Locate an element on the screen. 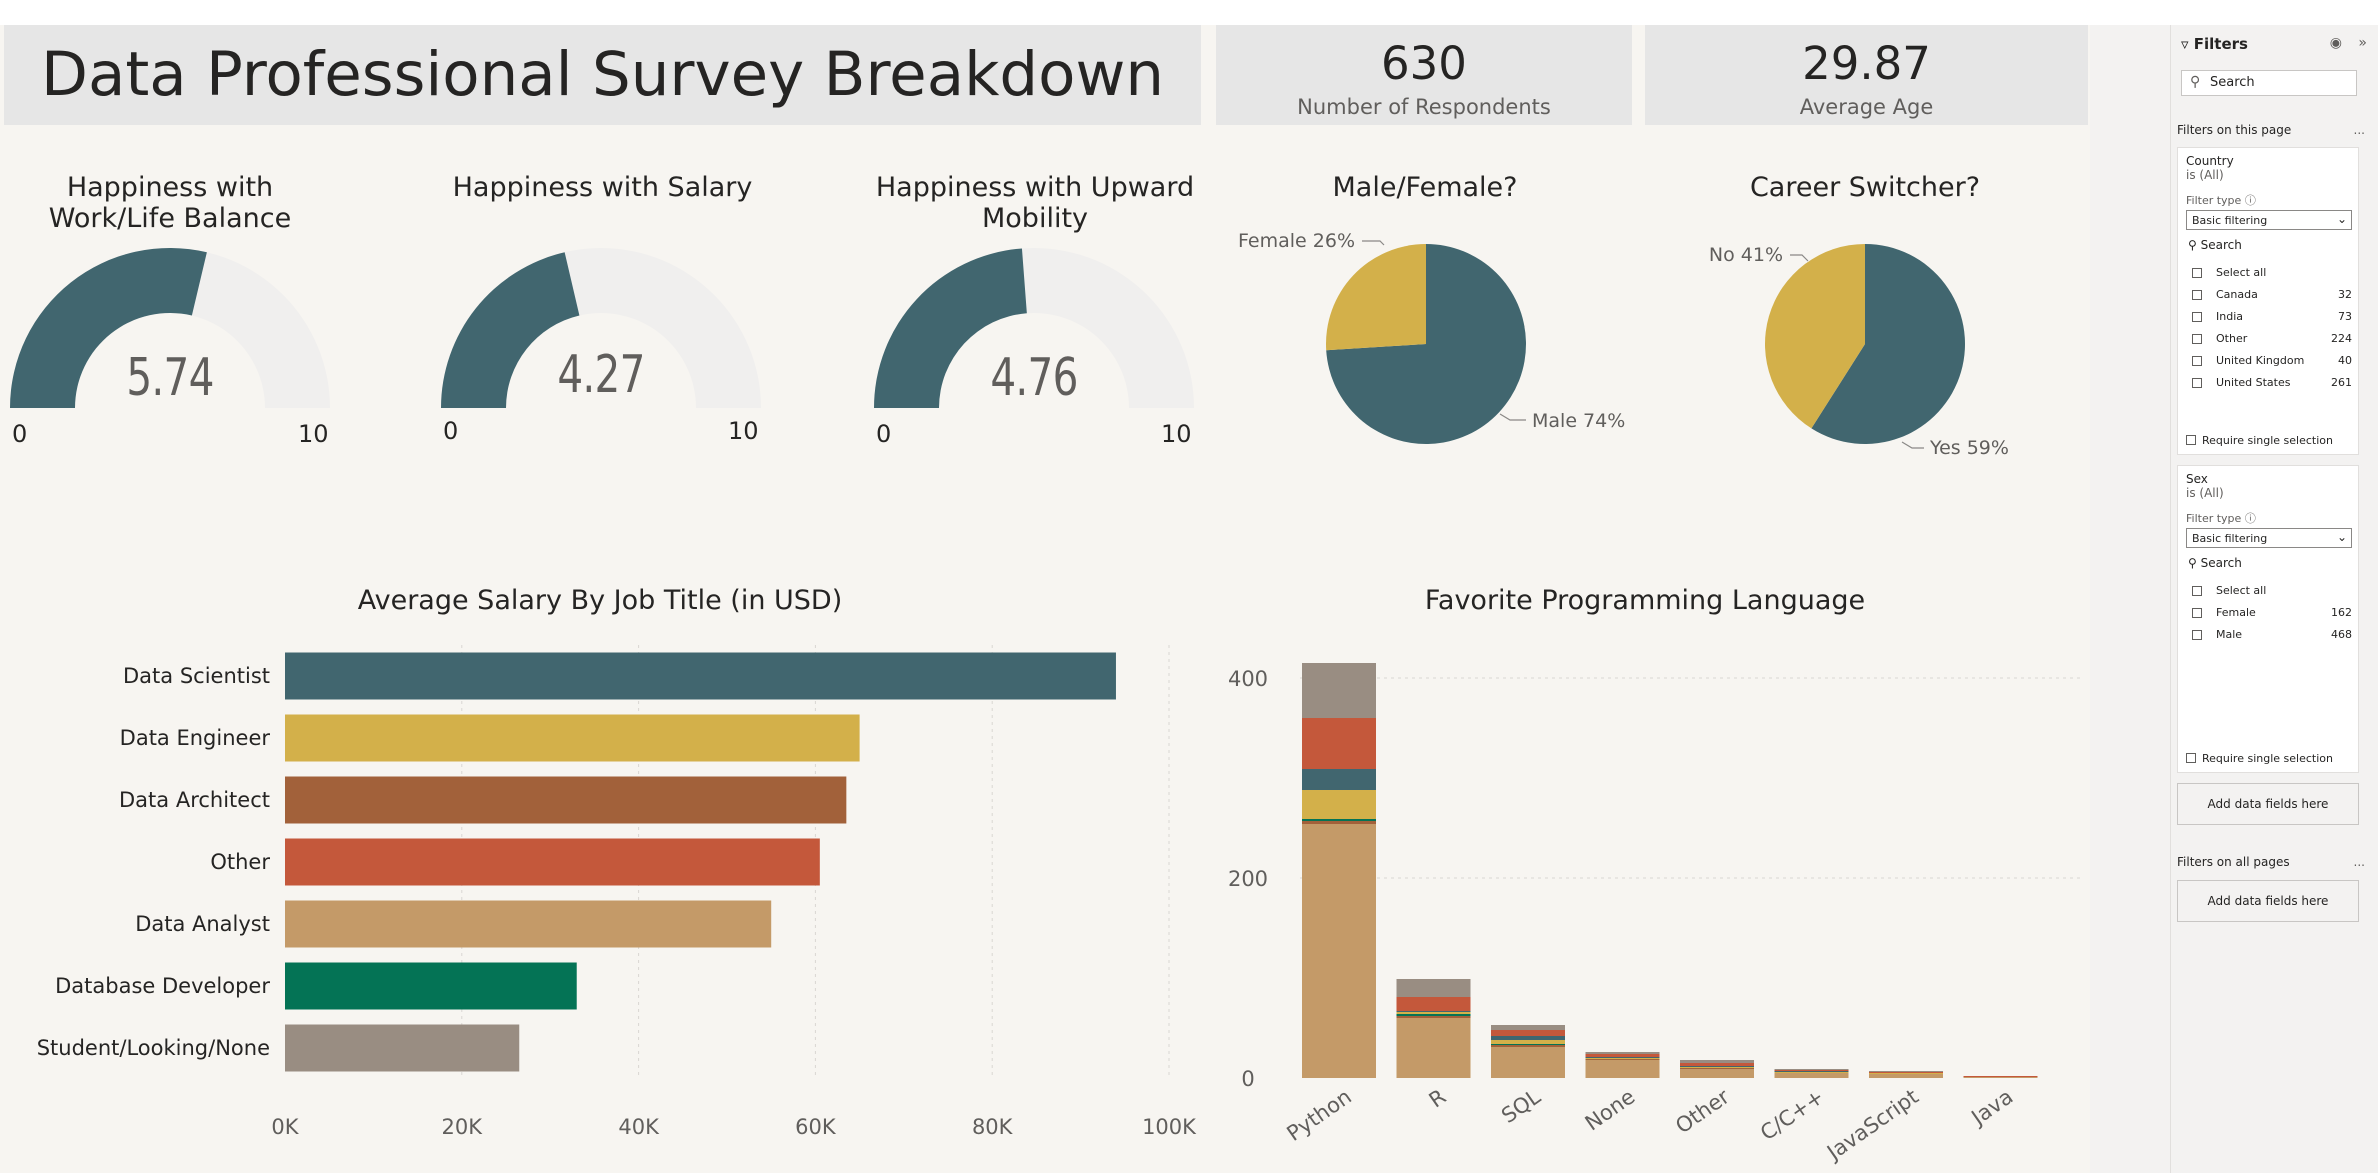 This screenshot has width=2378, height=1173. filter-option: Male 468 is located at coordinates (2272, 636).